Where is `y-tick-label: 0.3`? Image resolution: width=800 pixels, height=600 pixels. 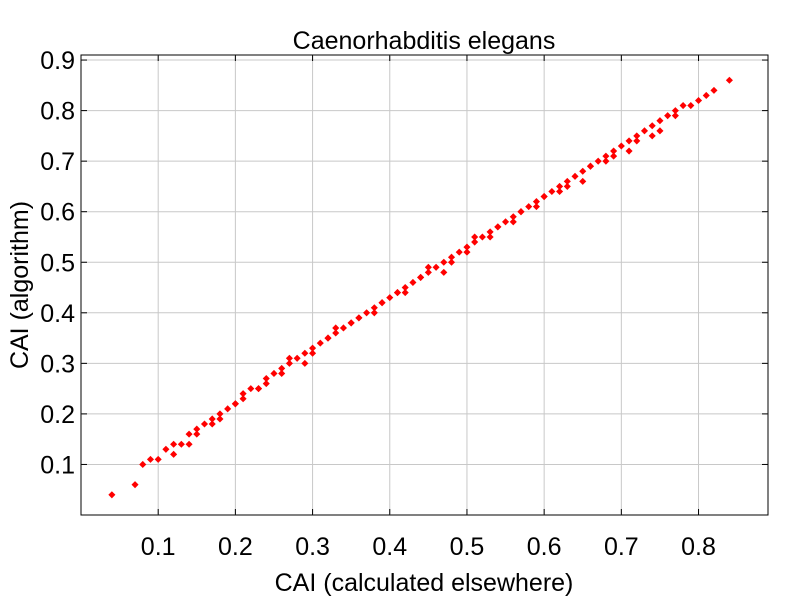
y-tick-label: 0.3 is located at coordinates (57, 364).